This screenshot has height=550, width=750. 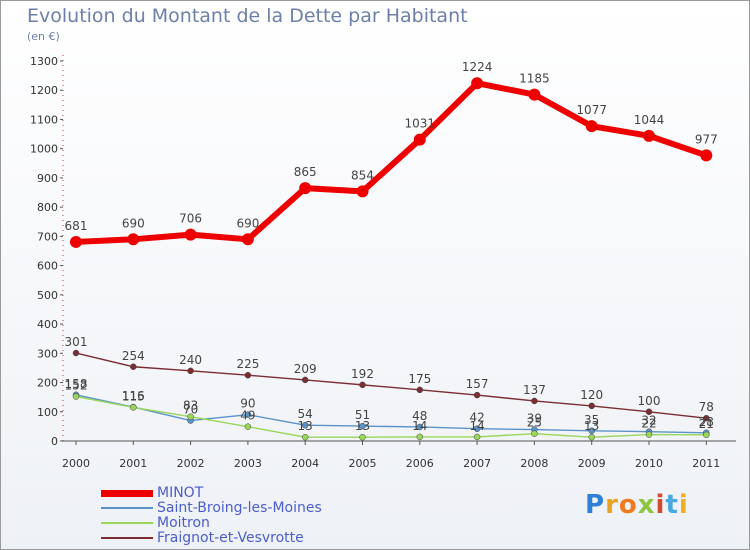 What do you see at coordinates (47, 412) in the screenshot?
I see `y-tick-label: 100` at bounding box center [47, 412].